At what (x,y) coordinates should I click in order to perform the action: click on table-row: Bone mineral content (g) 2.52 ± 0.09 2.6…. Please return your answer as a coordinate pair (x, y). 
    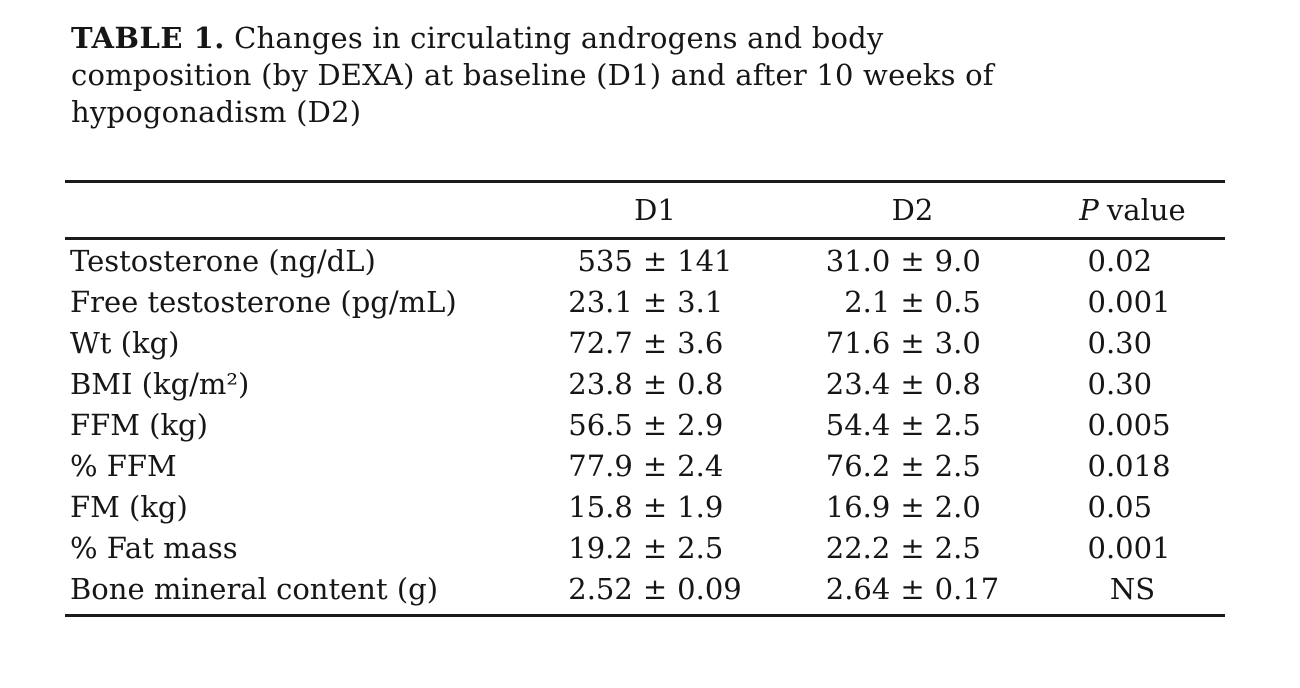
    Looking at the image, I should click on (645, 589).